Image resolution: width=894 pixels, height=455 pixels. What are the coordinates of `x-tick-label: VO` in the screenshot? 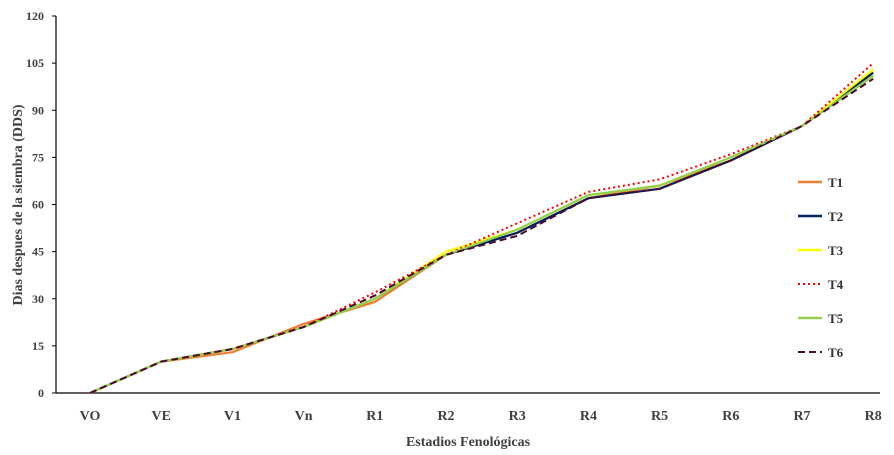 It's located at (90, 416).